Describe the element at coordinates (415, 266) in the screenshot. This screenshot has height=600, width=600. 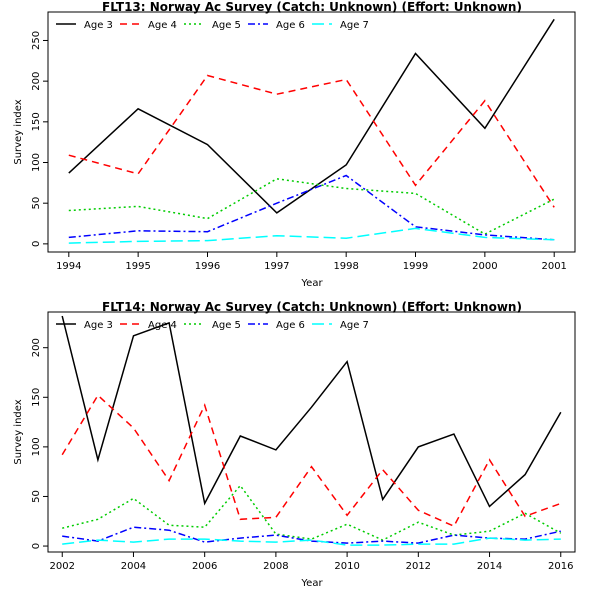
I see `x-tick-label: 1999` at that location.